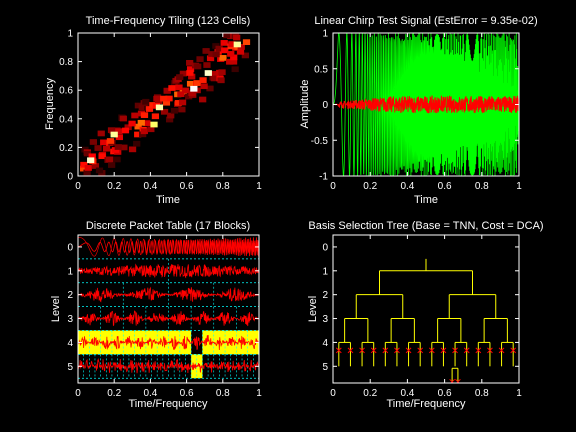 The width and height of the screenshot is (576, 432). What do you see at coordinates (426, 404) in the screenshot?
I see `tree-xlabel: Time/Frequency` at bounding box center [426, 404].